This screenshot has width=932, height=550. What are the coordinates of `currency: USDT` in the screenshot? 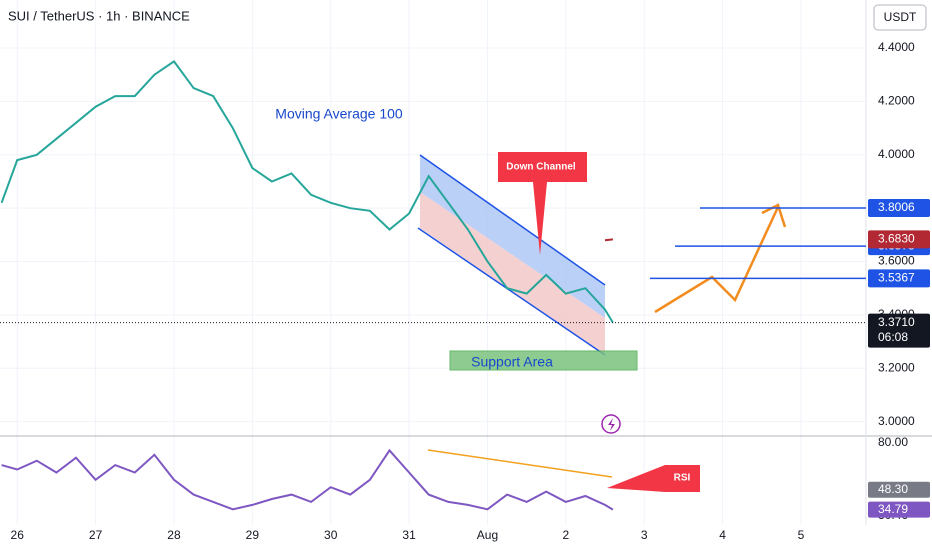 It's located at (900, 17).